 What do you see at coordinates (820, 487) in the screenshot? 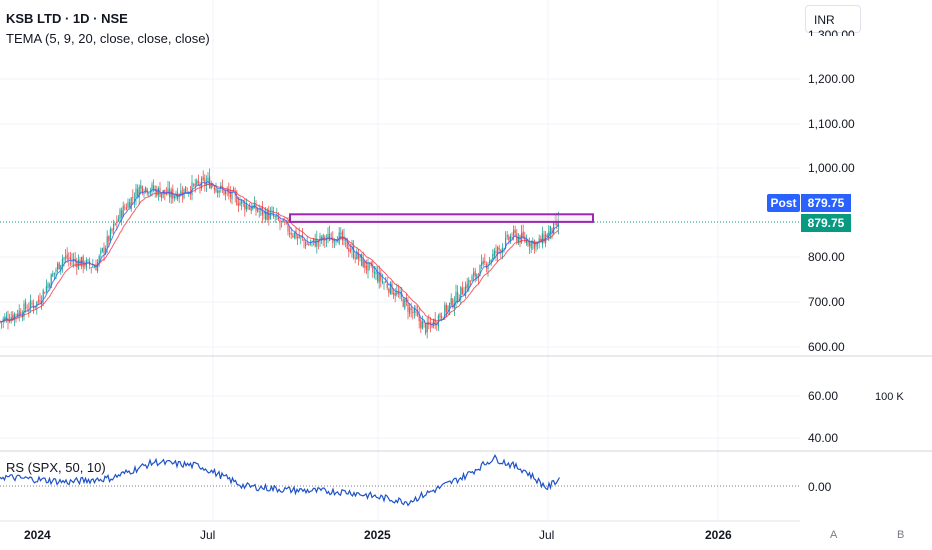
I see `rs-tick: 0.00` at bounding box center [820, 487].